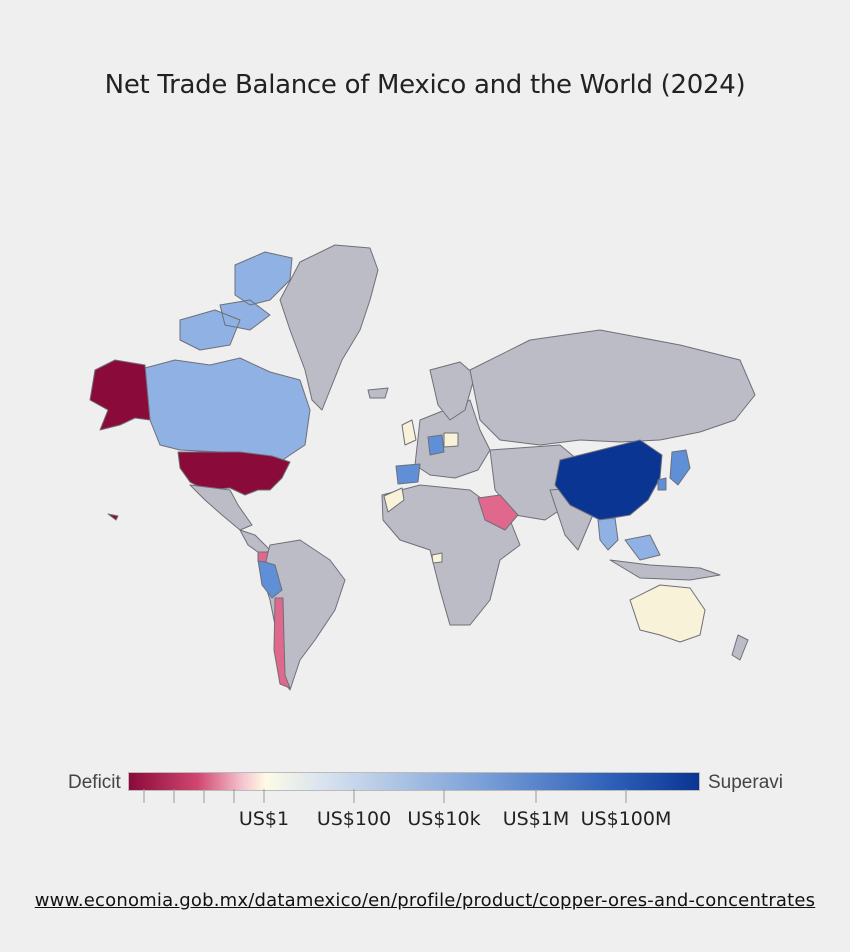 The height and width of the screenshot is (952, 850). Describe the element at coordinates (409, 432) in the screenshot. I see `country-uk` at that location.